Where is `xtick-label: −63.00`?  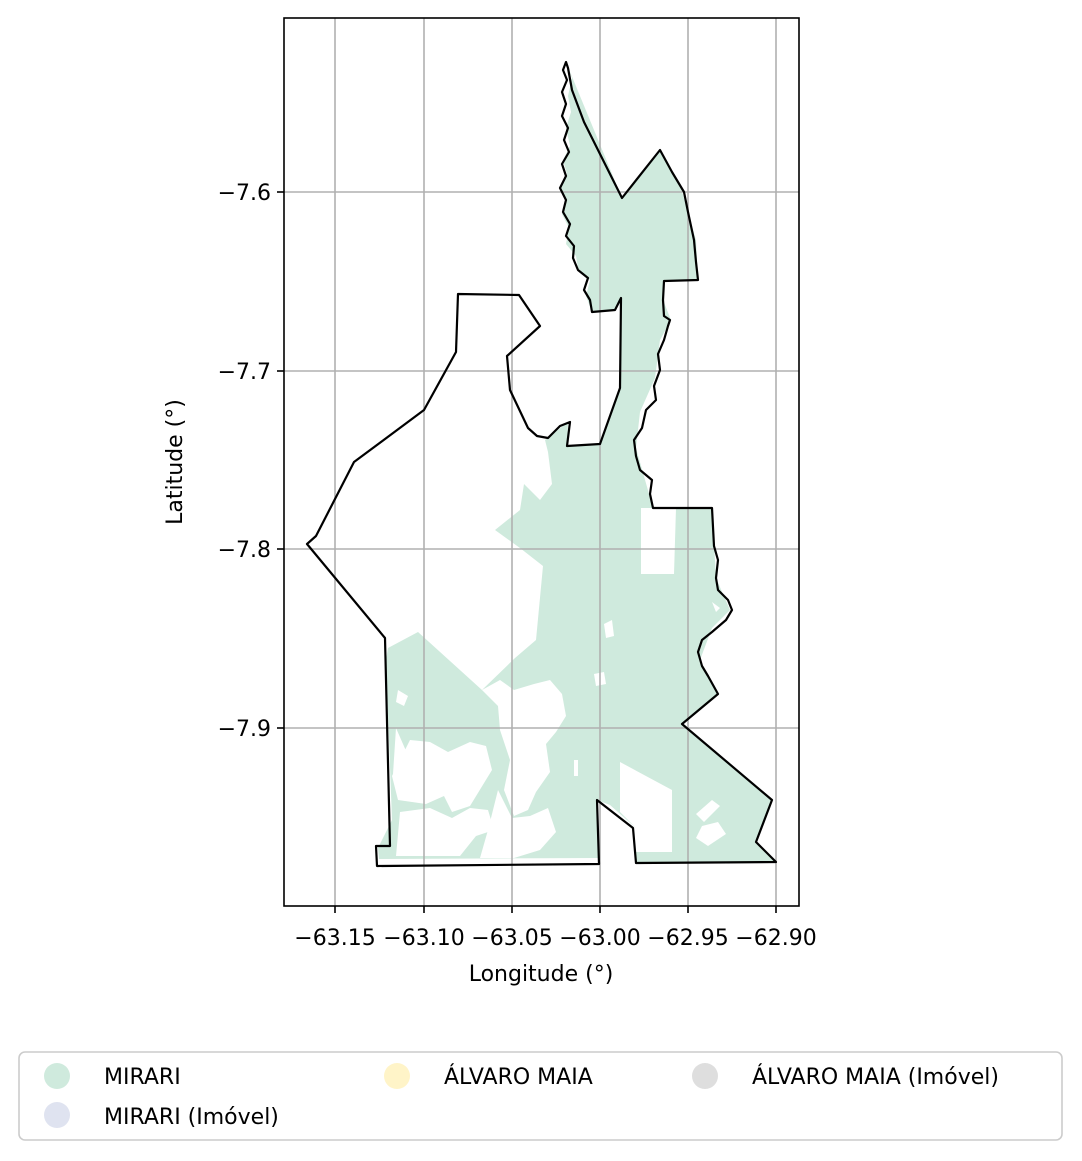 xtick-label: −63.00 is located at coordinates (599, 938).